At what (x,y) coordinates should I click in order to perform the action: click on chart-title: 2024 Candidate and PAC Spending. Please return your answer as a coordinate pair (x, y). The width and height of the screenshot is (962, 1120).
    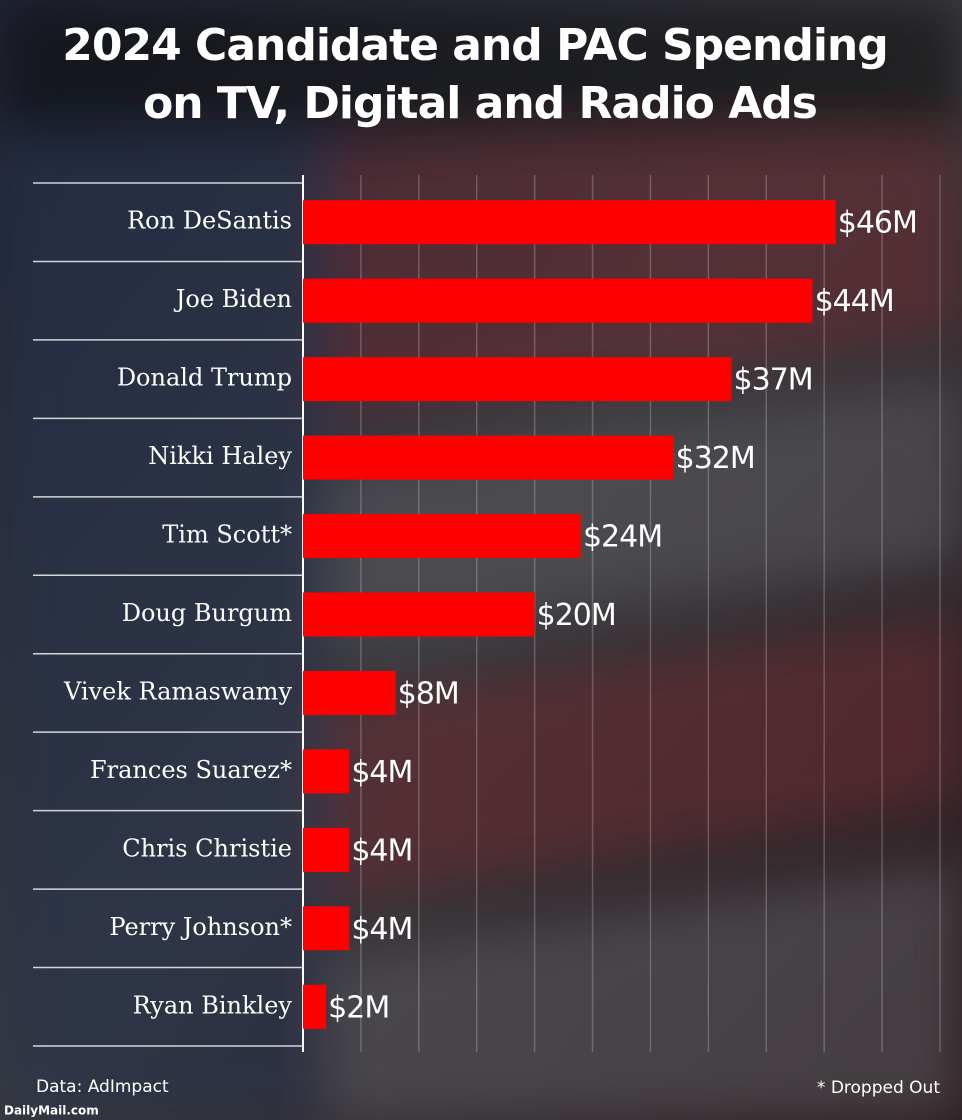
    Looking at the image, I should click on (475, 45).